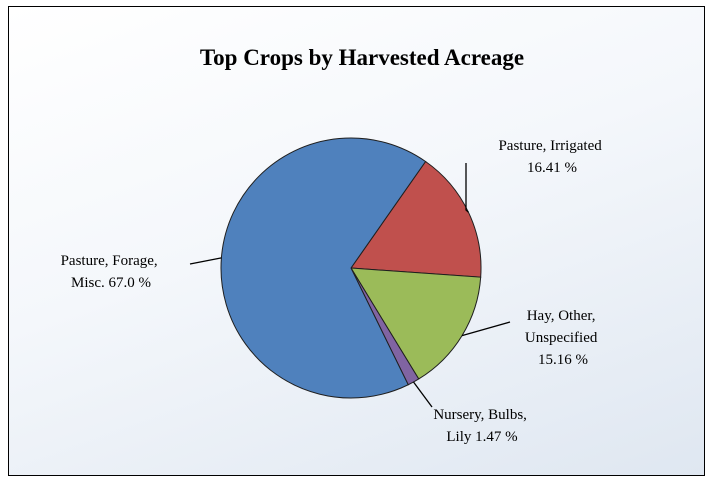 This screenshot has height=481, width=713. Describe the element at coordinates (111, 272) in the screenshot. I see `label-pasture-forage: Pasture, Forage, Misc. 67.0 %` at that location.